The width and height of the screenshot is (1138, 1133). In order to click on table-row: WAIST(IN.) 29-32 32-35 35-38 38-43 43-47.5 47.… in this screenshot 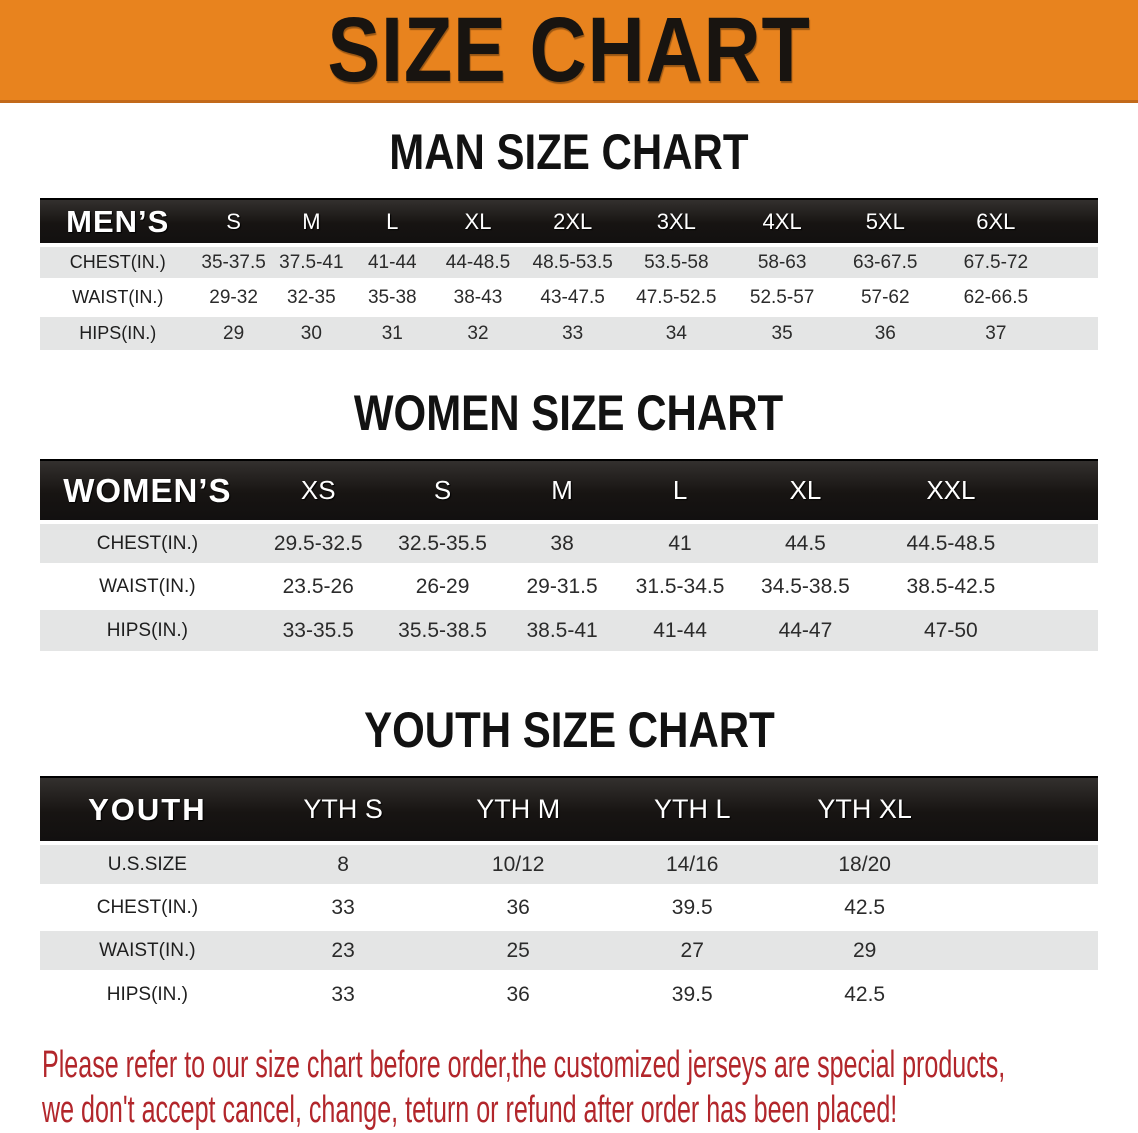, I will do `click(569, 296)`.